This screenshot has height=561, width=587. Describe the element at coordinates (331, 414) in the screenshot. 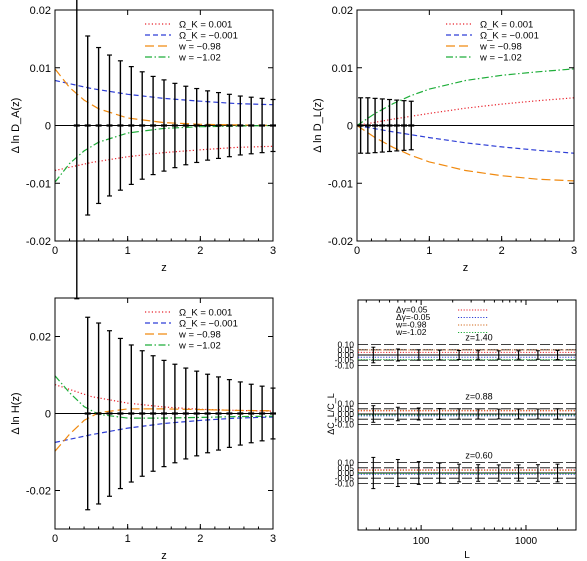

I see `y-axis-label-3: ΔC_L/C_L` at that location.